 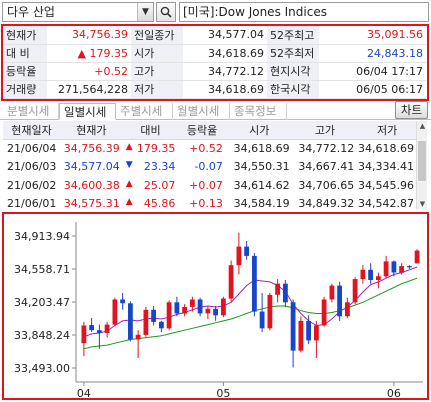 What do you see at coordinates (422, 126) in the screenshot?
I see `scroll-up-icon: ▲` at bounding box center [422, 126].